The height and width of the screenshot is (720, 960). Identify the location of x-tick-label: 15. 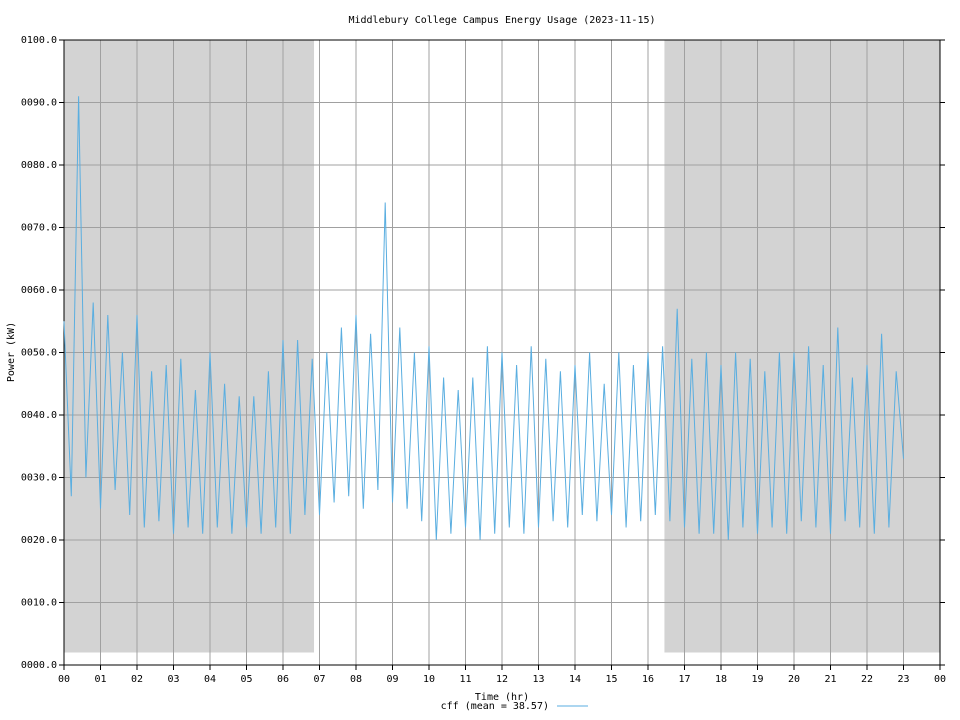
(611, 679).